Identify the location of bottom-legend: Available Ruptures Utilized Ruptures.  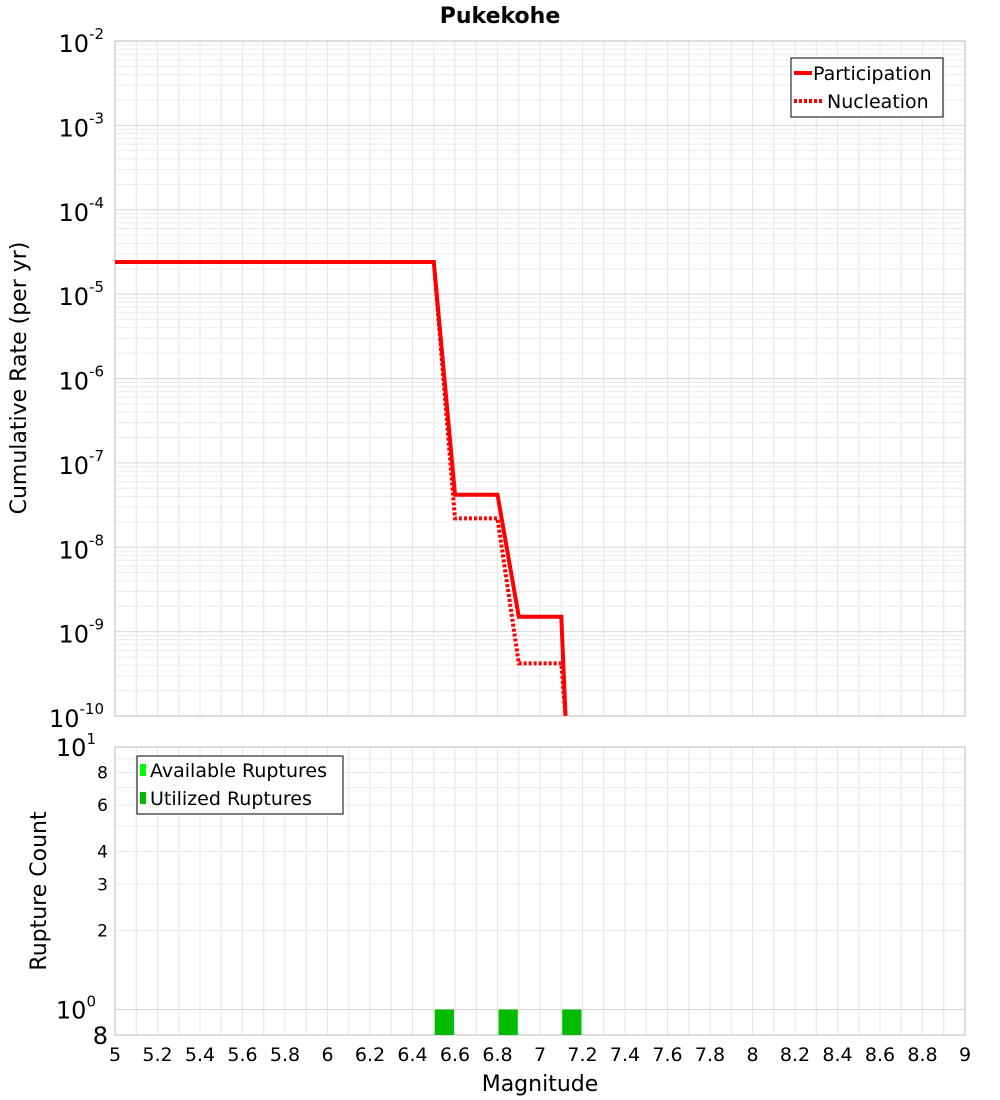
(240, 785).